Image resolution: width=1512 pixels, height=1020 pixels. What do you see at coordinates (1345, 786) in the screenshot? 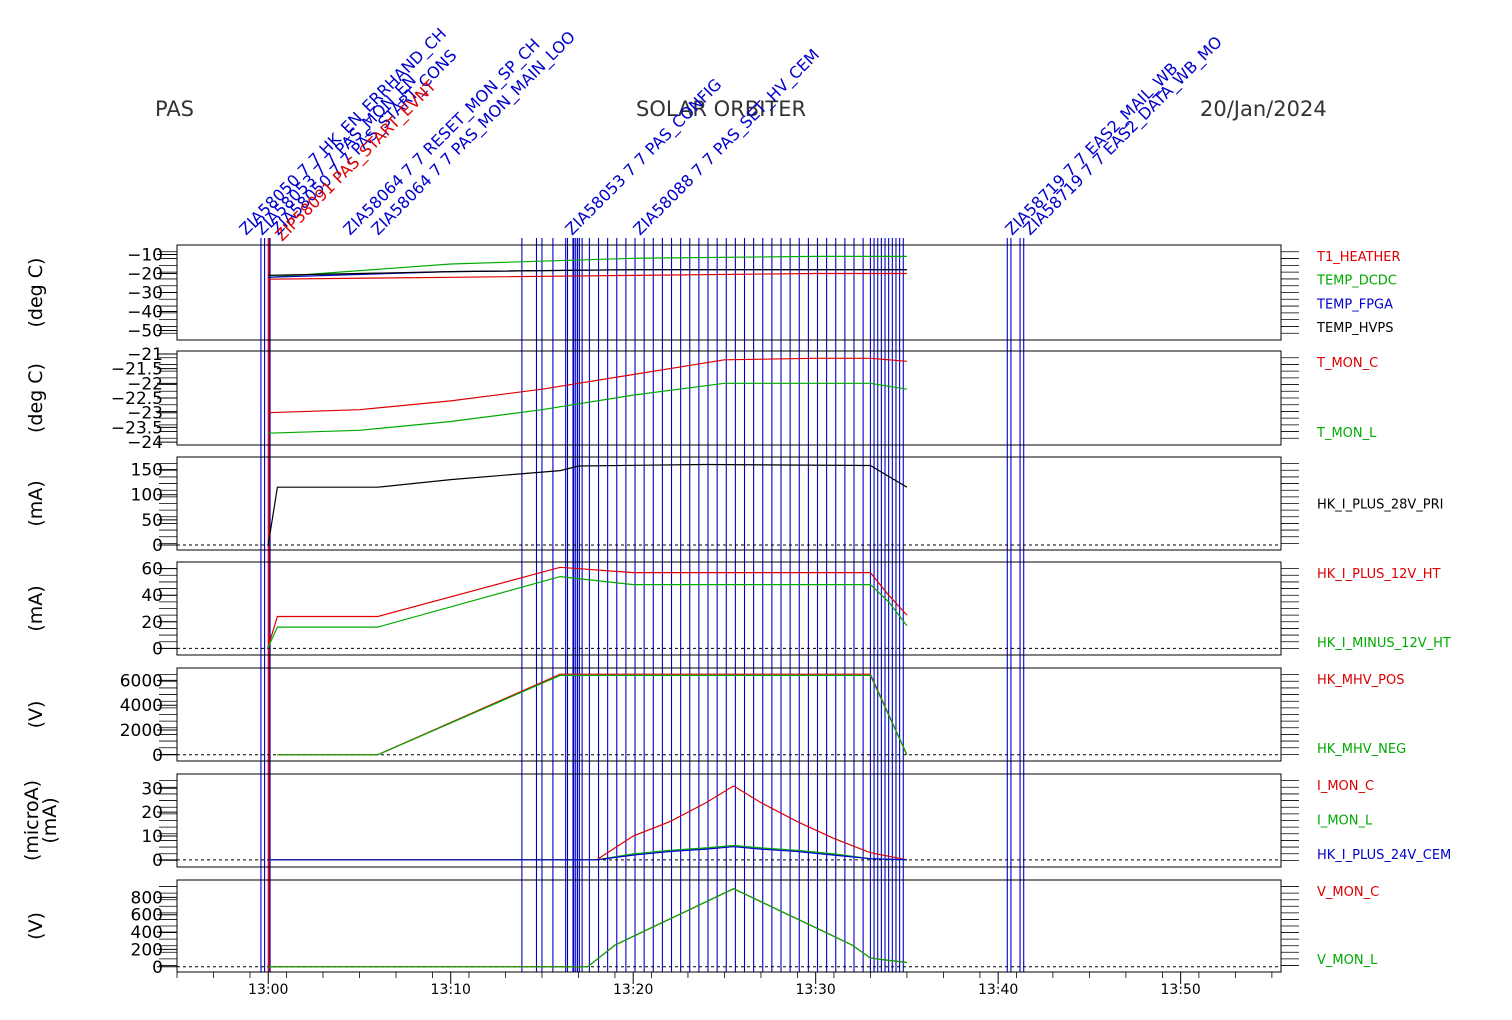
I see `legend-label: I_MON_C` at bounding box center [1345, 786].